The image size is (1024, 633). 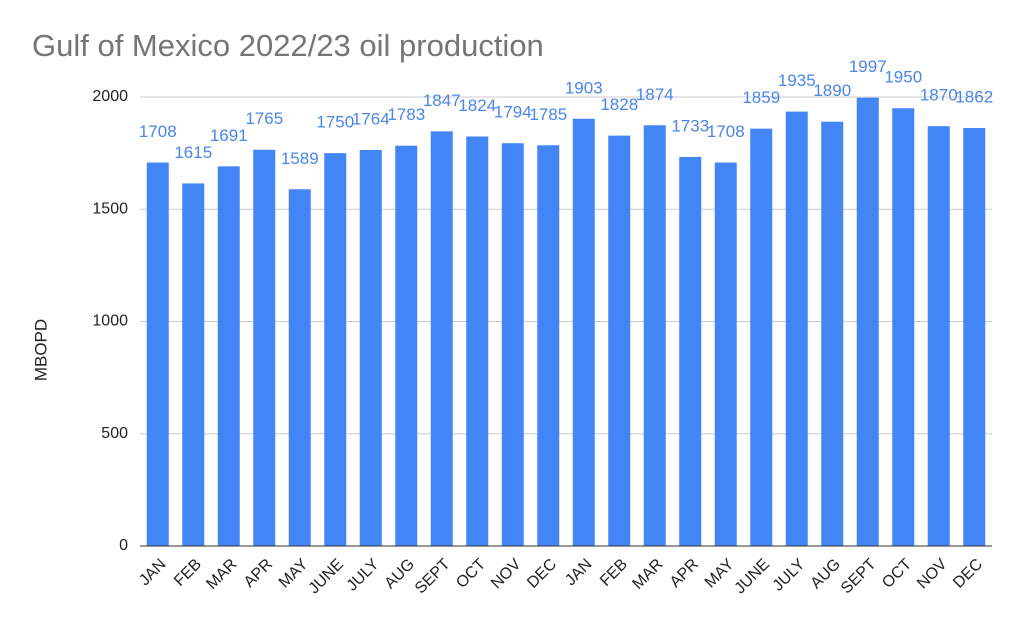 I want to click on data-label: 1950, so click(x=903, y=77).